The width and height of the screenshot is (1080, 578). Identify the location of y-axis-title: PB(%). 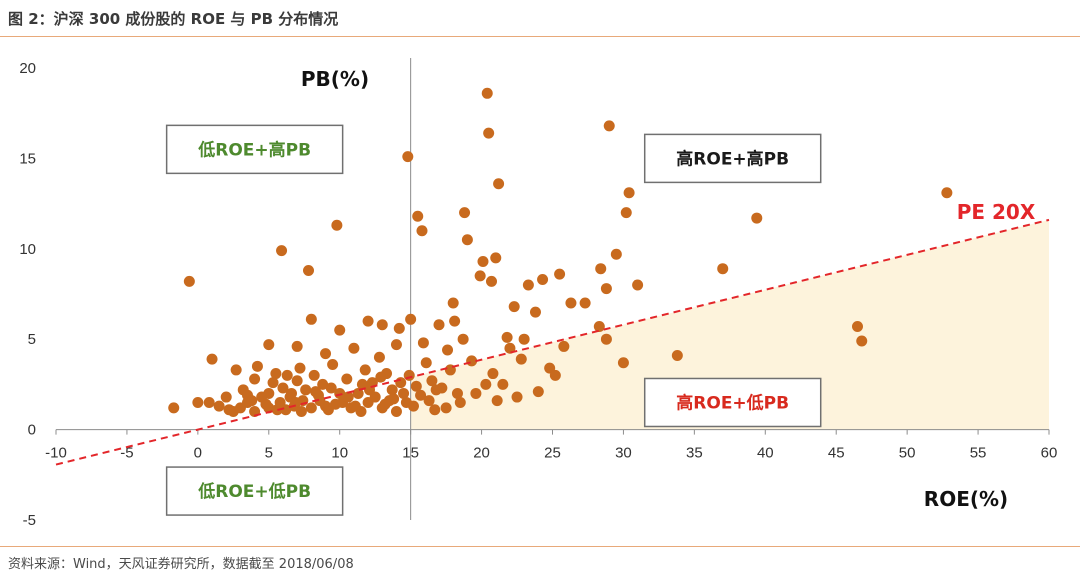
(335, 79).